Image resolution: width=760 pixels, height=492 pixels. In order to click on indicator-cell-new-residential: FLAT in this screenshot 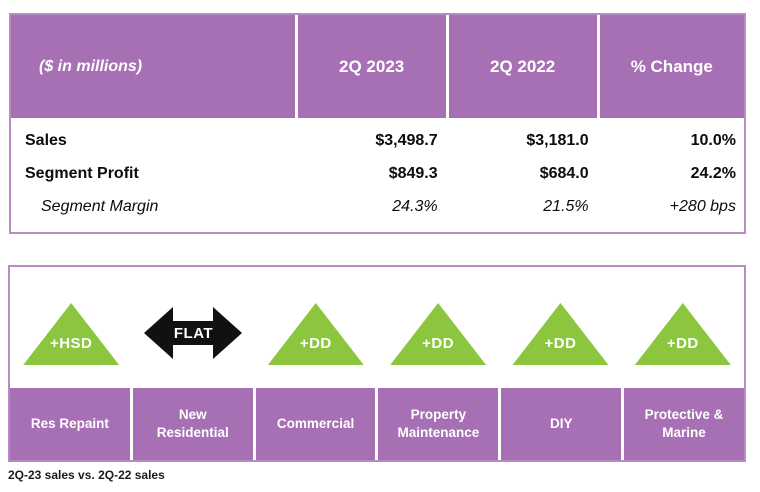, I will do `click(193, 327)`.